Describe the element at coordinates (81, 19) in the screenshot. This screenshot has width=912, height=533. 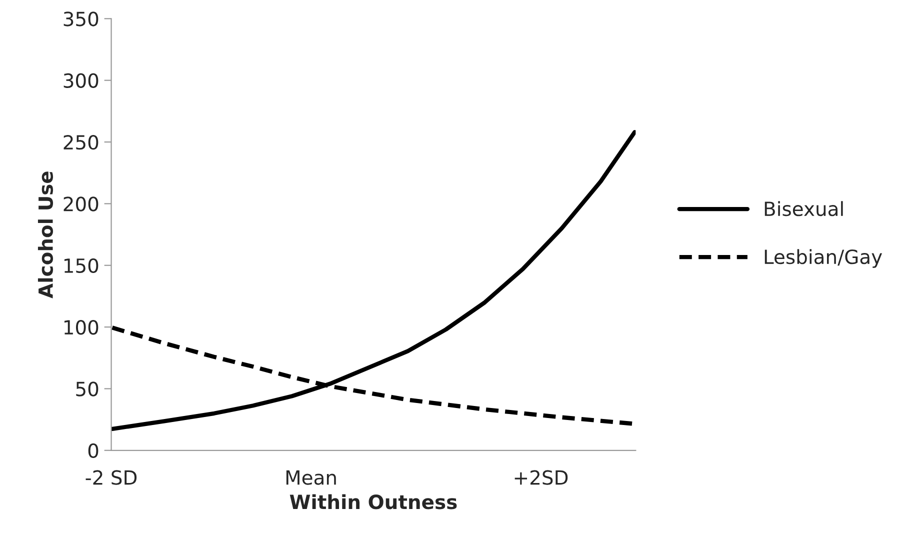
I see `y-tick-label: 350` at that location.